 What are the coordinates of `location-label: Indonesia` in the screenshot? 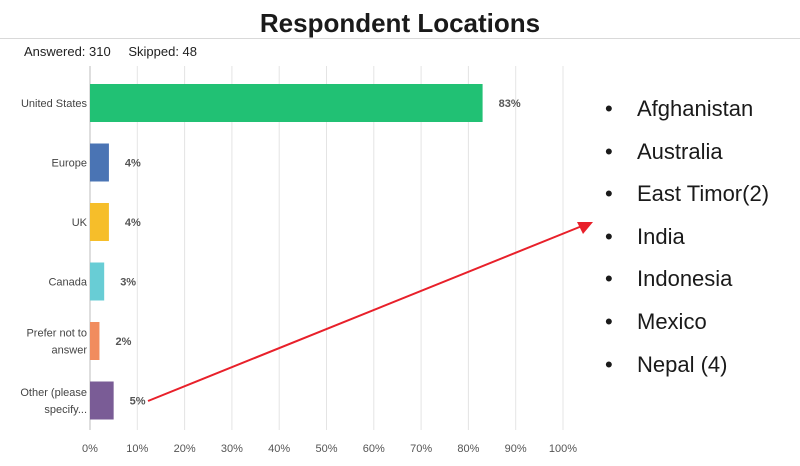 It's located at (685, 279).